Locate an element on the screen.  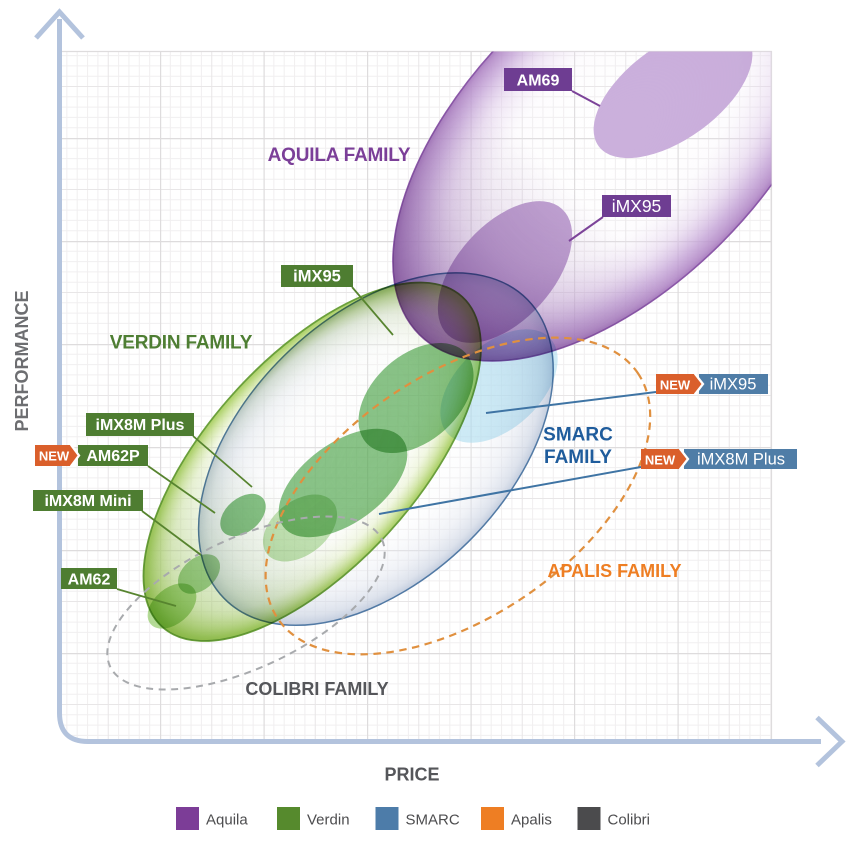
svg-text: Apalis is located at coordinates (531, 820).